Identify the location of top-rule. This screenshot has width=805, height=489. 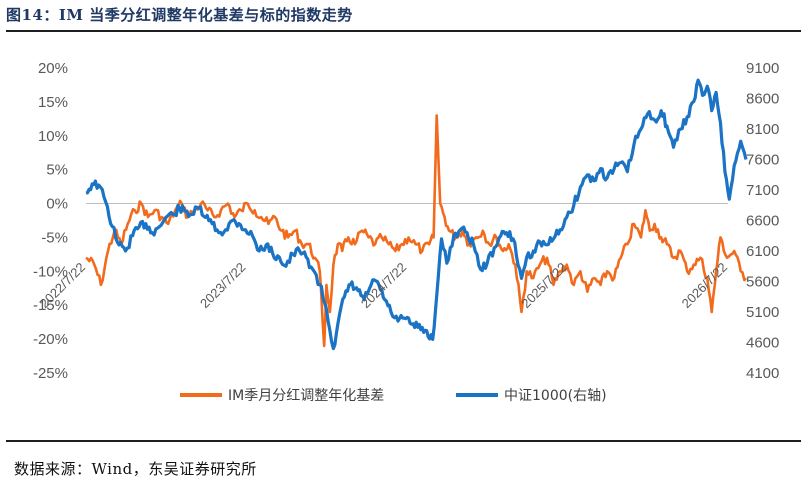
(403, 31).